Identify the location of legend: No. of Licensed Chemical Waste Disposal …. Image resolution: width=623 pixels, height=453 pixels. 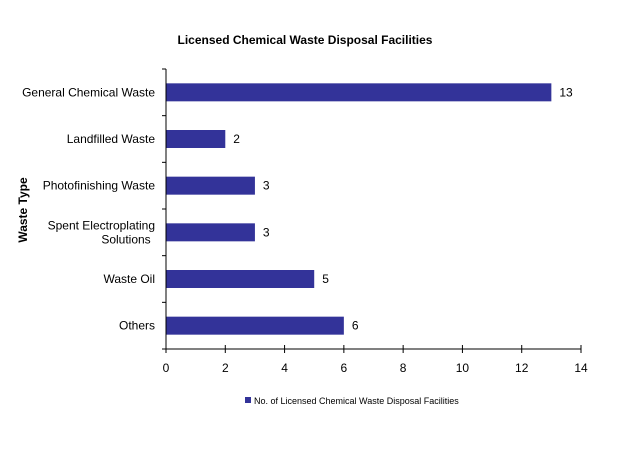
(352, 401).